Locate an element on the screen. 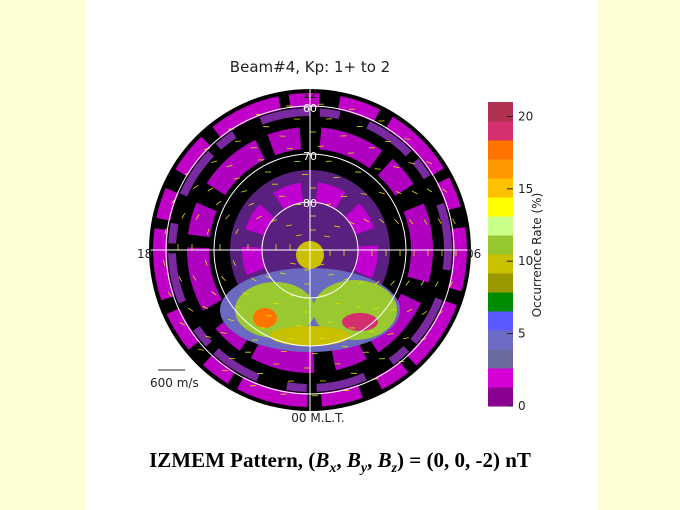 This screenshot has width=680, height=510. dawn-peak is located at coordinates (360, 322).